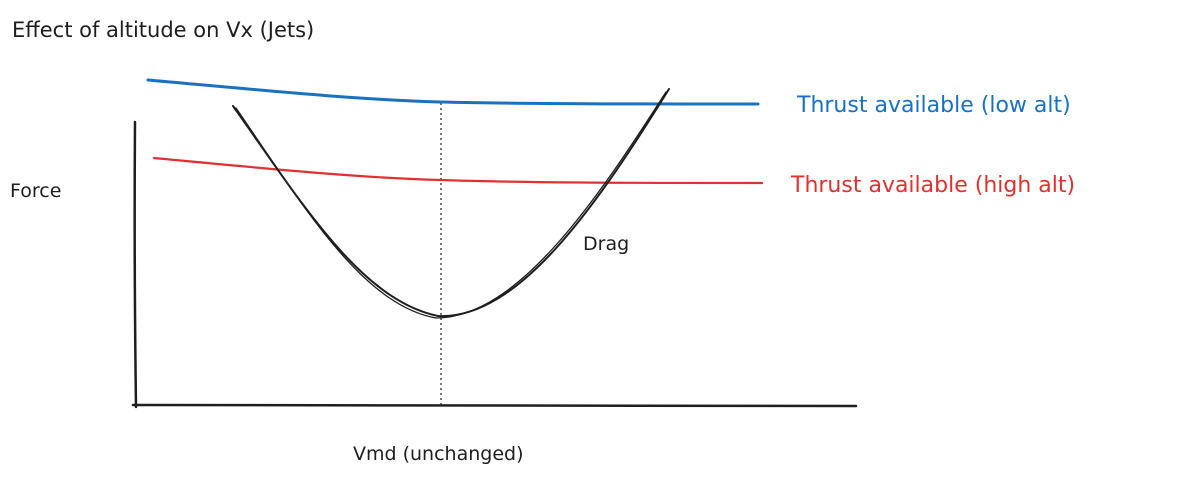 Image resolution: width=1185 pixels, height=479 pixels. What do you see at coordinates (453, 92) in the screenshot?
I see `thrust-low-alt-curve` at bounding box center [453, 92].